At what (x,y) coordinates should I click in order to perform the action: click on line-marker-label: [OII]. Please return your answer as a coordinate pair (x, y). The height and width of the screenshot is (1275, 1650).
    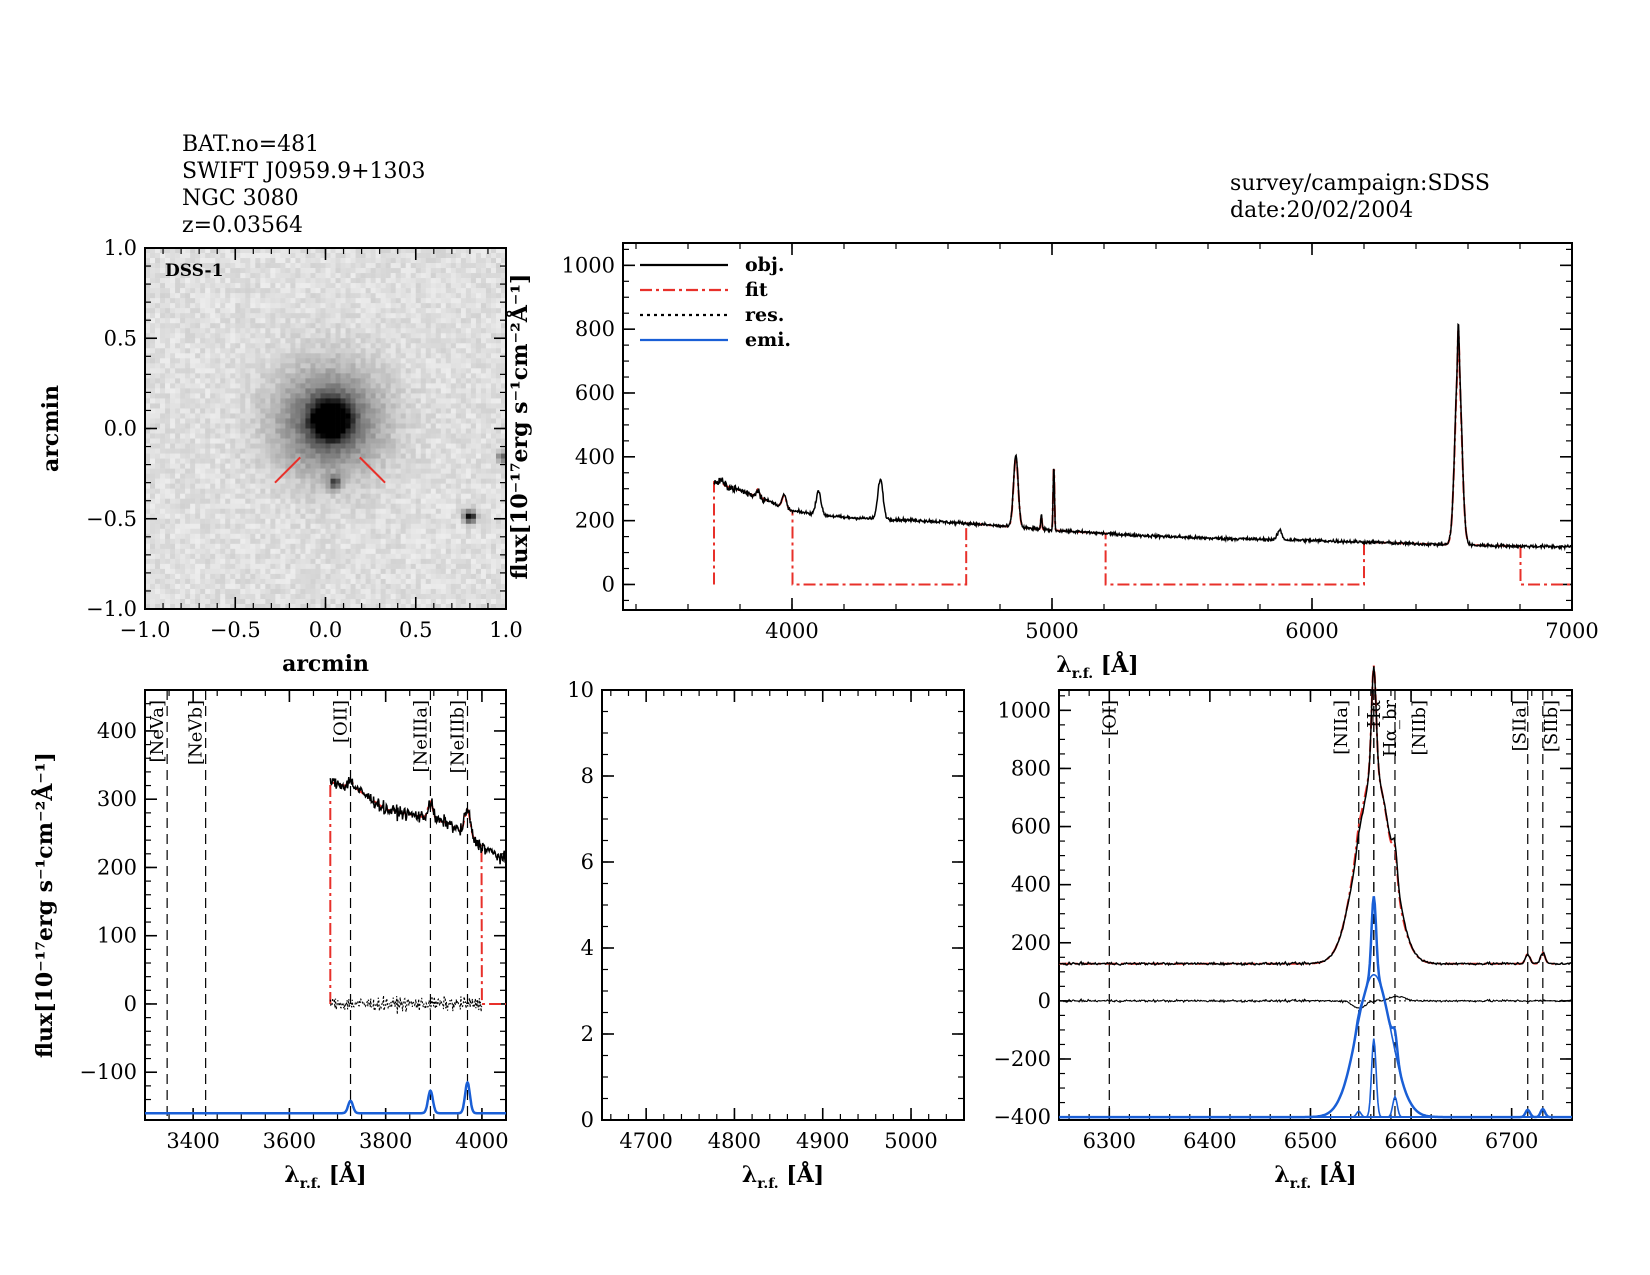
    Looking at the image, I should click on (341, 721).